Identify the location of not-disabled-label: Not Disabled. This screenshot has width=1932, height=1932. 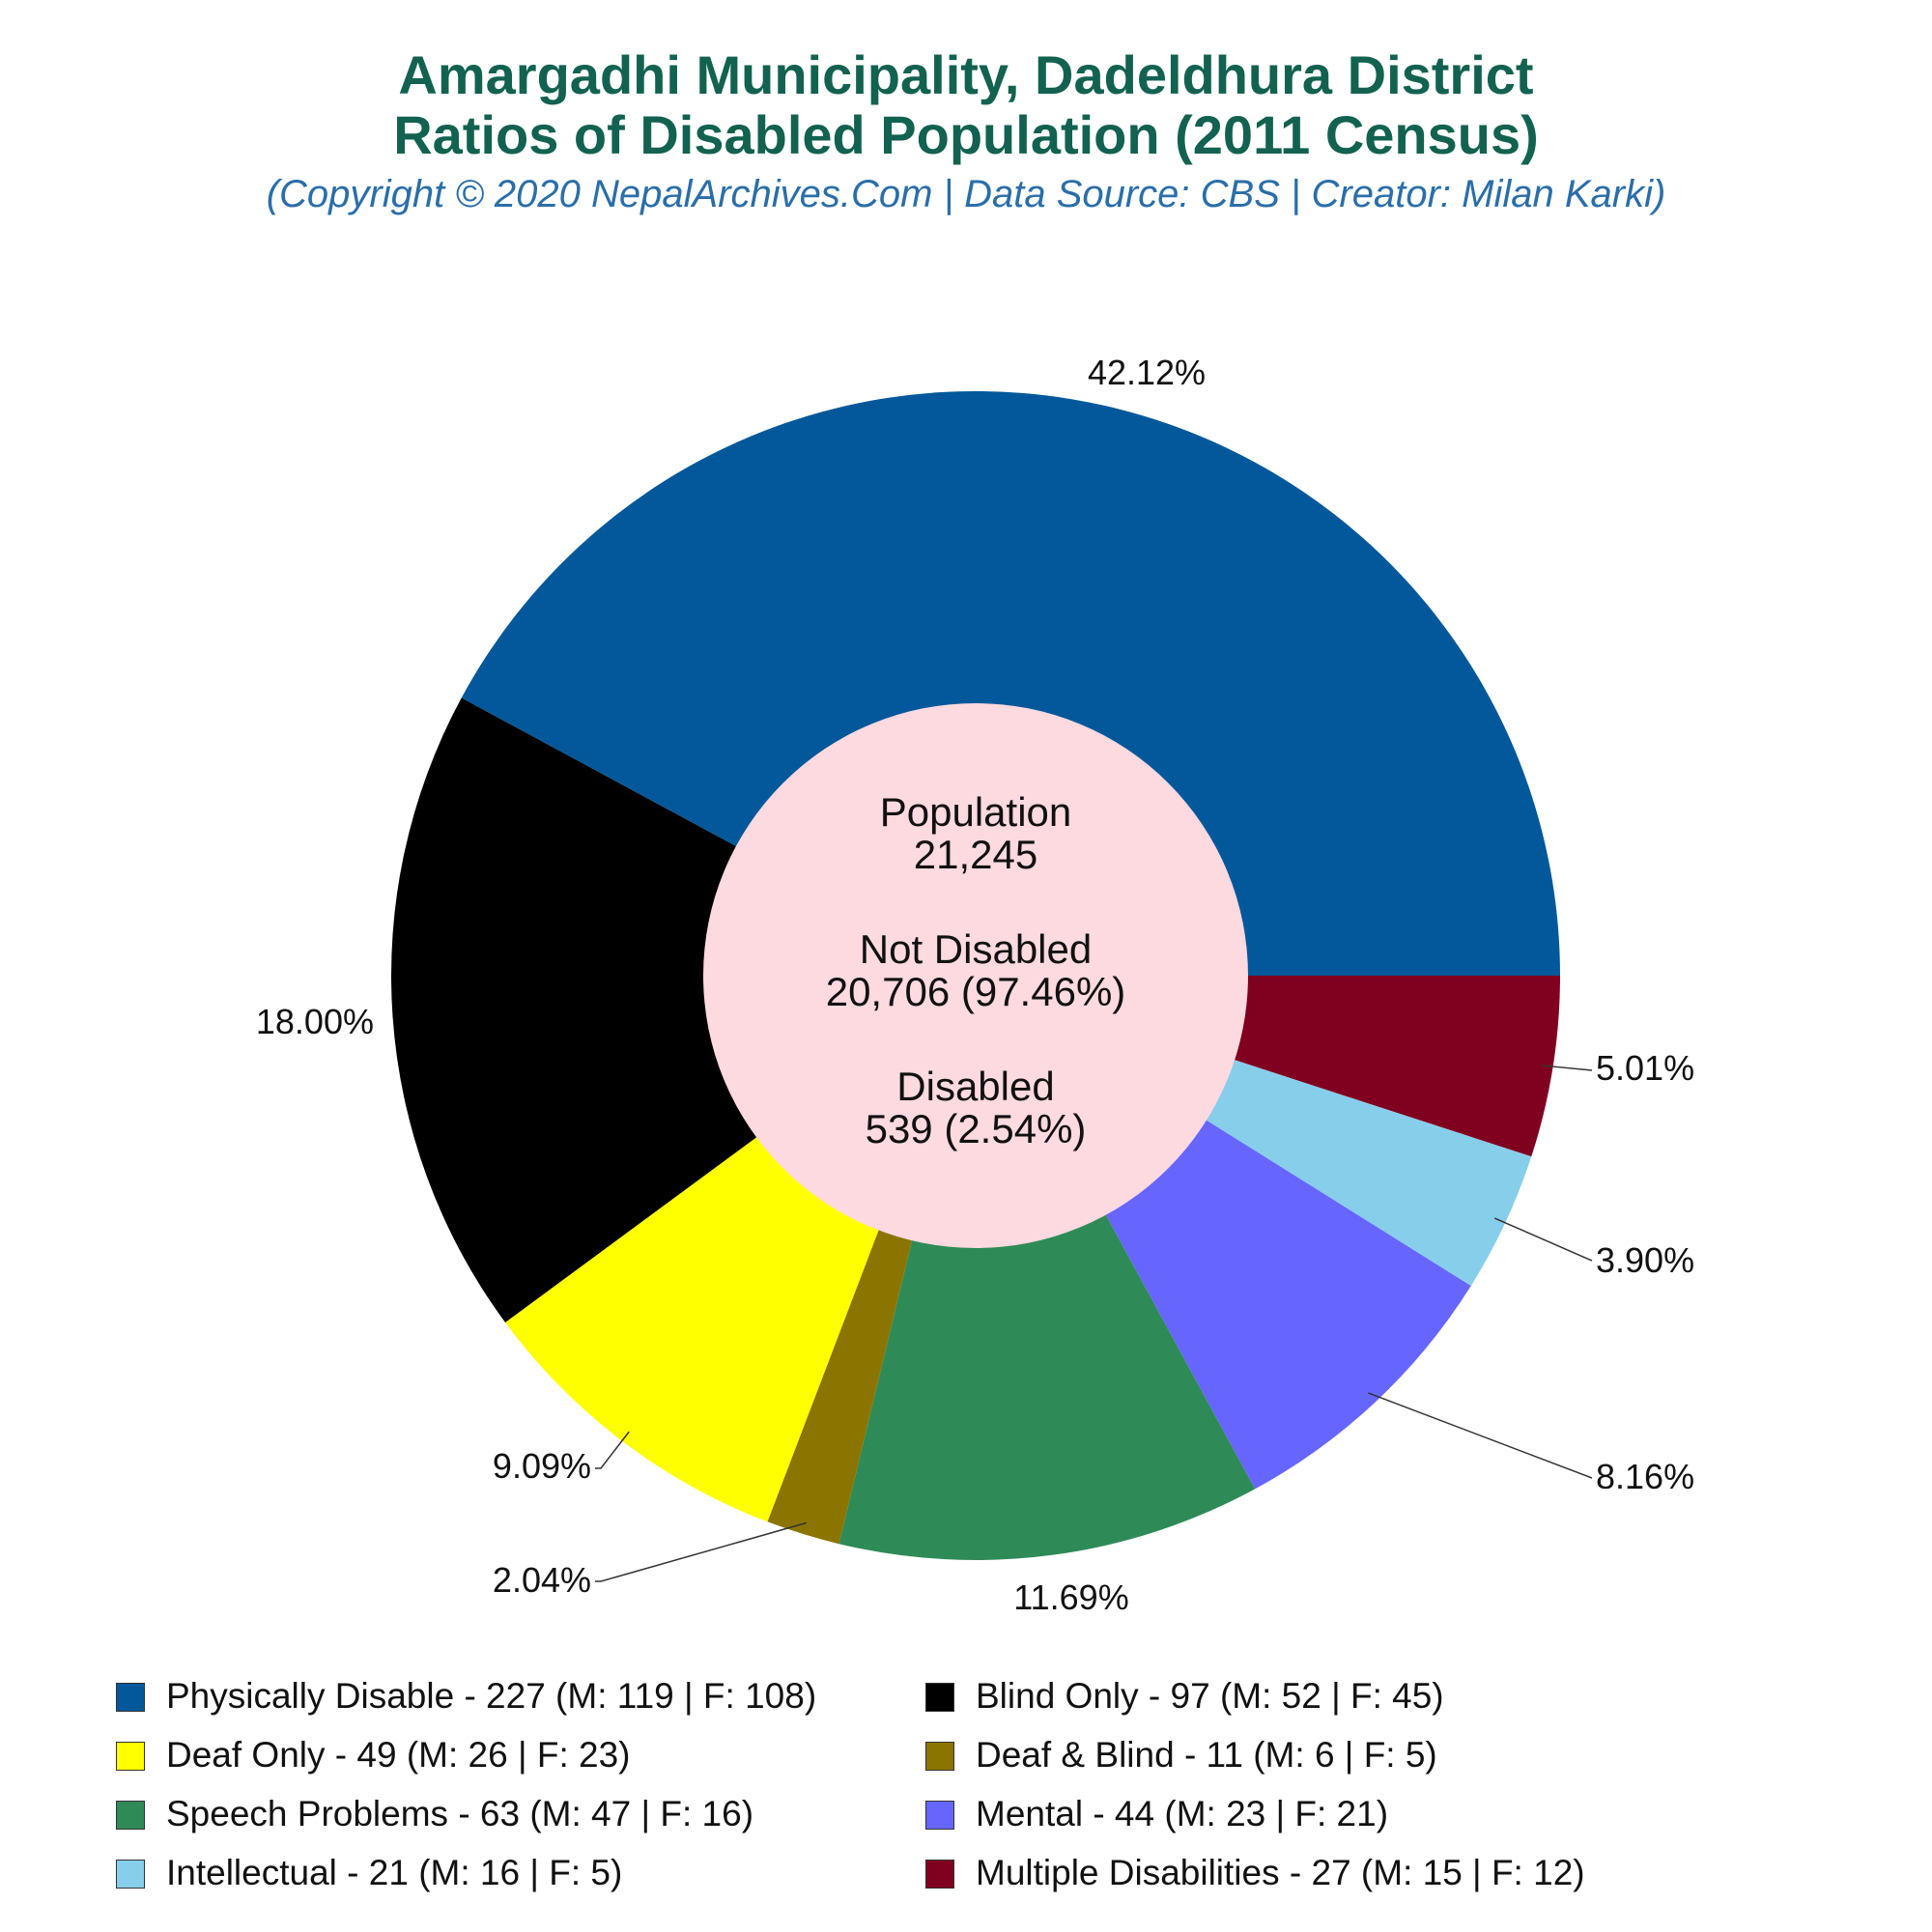
(976, 949).